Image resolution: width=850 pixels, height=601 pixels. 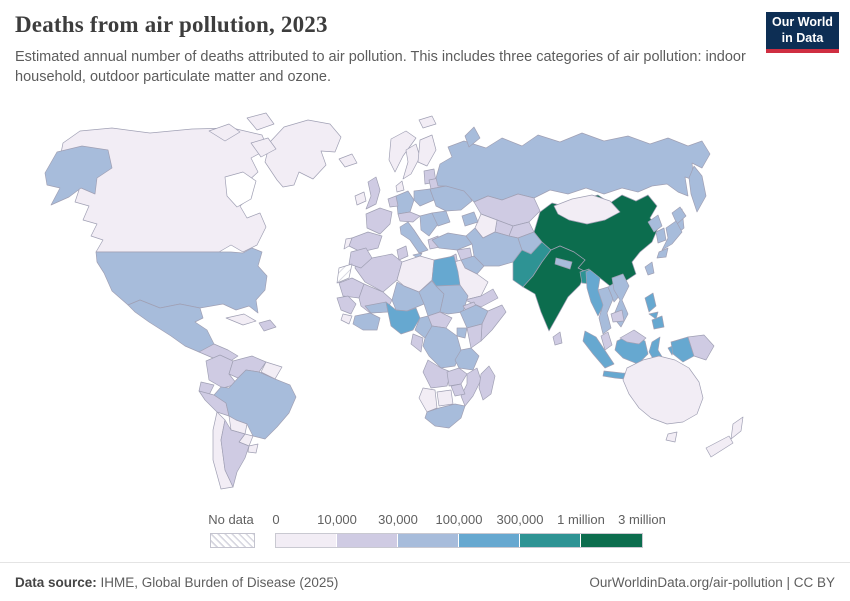 What do you see at coordinates (802, 21) in the screenshot?
I see `owid-logo-line1: Our World` at bounding box center [802, 21].